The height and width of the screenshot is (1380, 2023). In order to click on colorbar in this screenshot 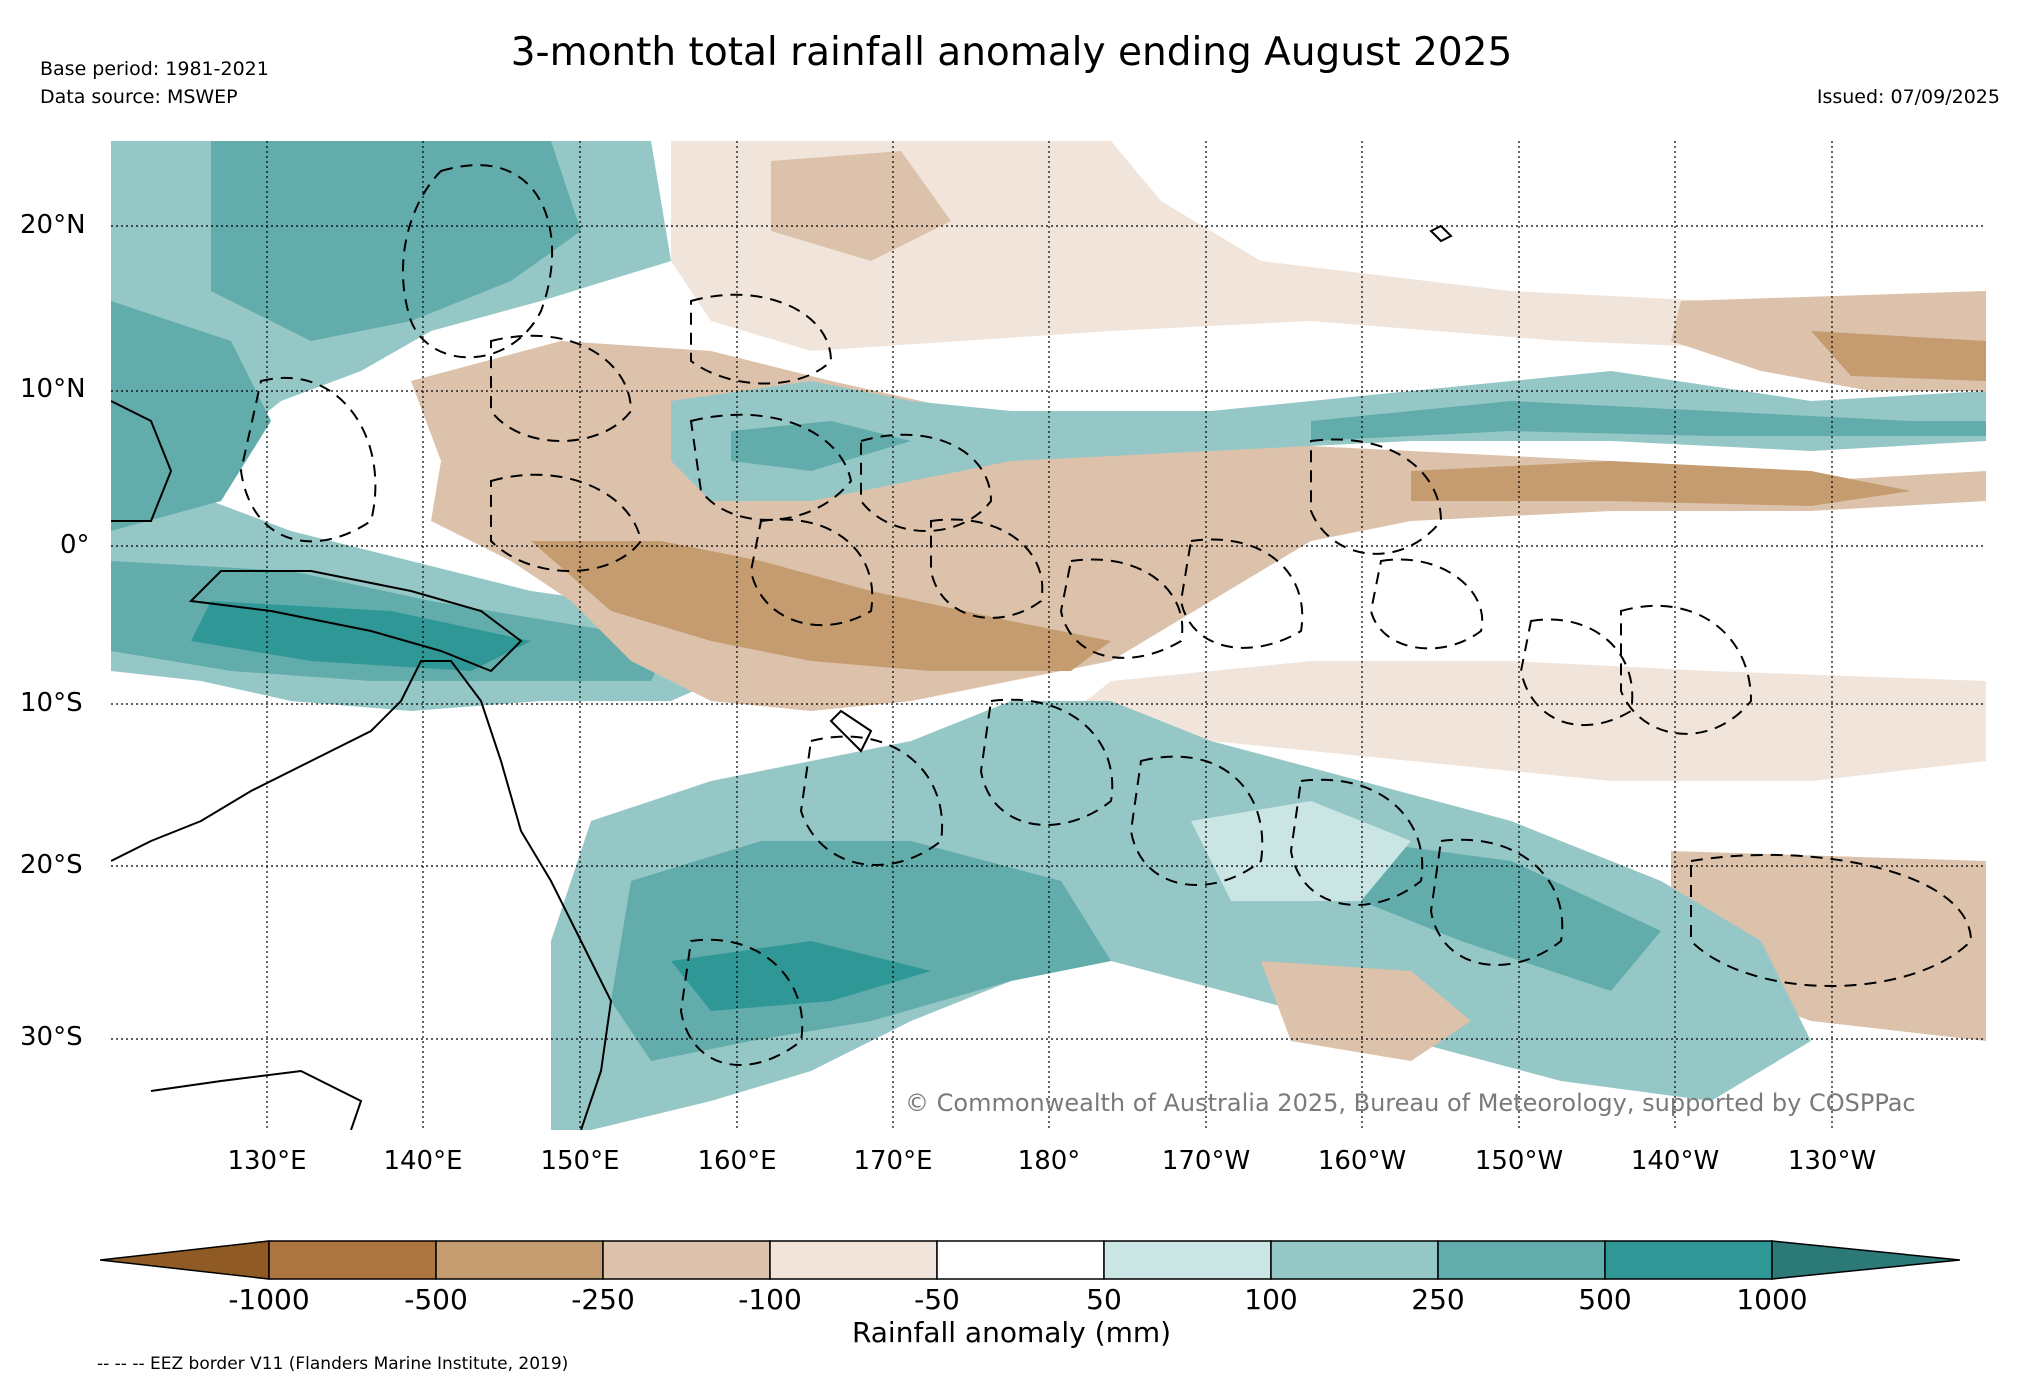, I will do `click(1030, 1260)`.